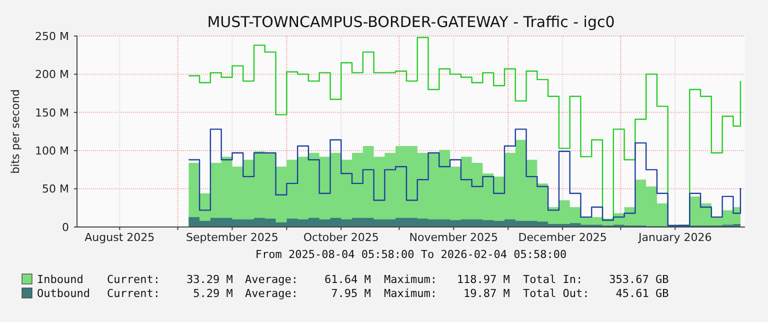  I want to click on x-tick-label: August 2025, so click(119, 237).